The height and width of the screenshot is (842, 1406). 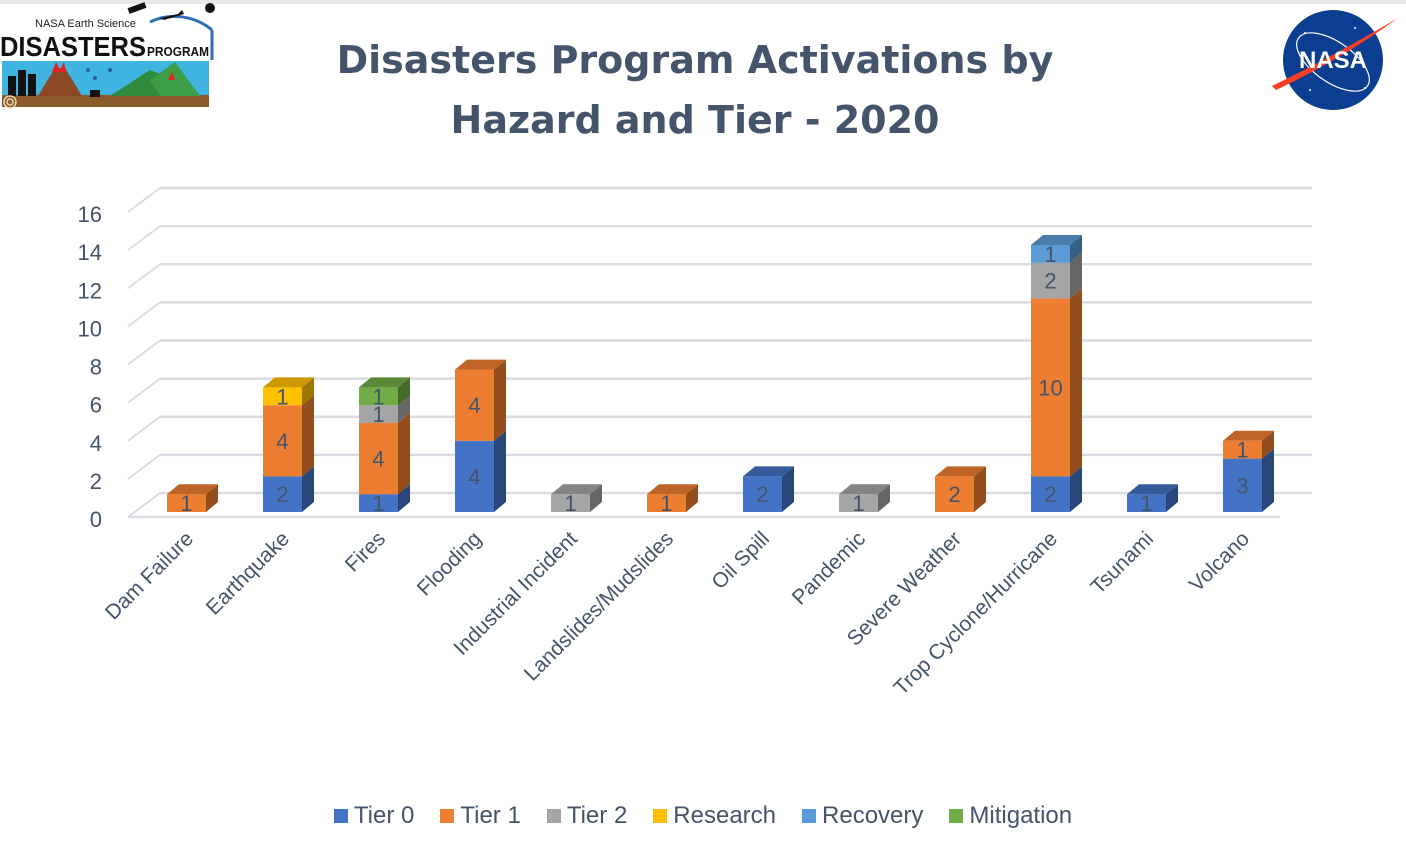 I want to click on bar-stack: 2, so click(x=960, y=489).